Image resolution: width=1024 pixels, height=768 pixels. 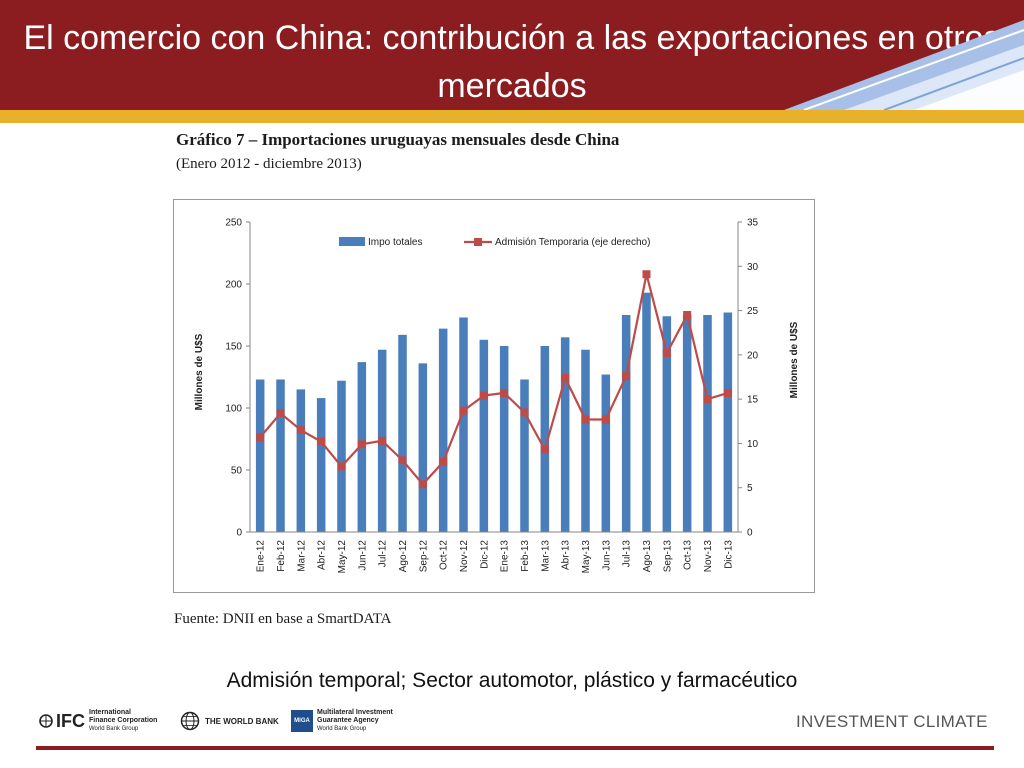 I want to click on figure-source: Fuente: DNII en base a SmartDATA, so click(x=283, y=619).